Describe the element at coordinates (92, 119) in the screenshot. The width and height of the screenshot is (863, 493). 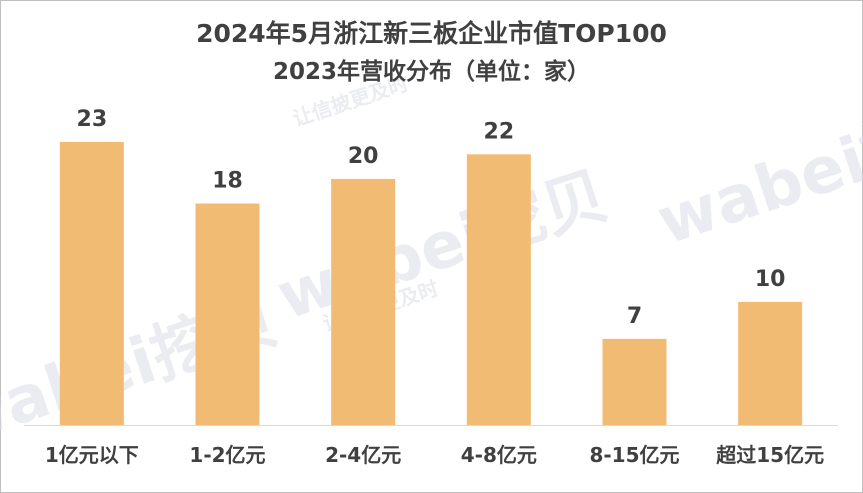
I see `value-label-0: 23` at that location.